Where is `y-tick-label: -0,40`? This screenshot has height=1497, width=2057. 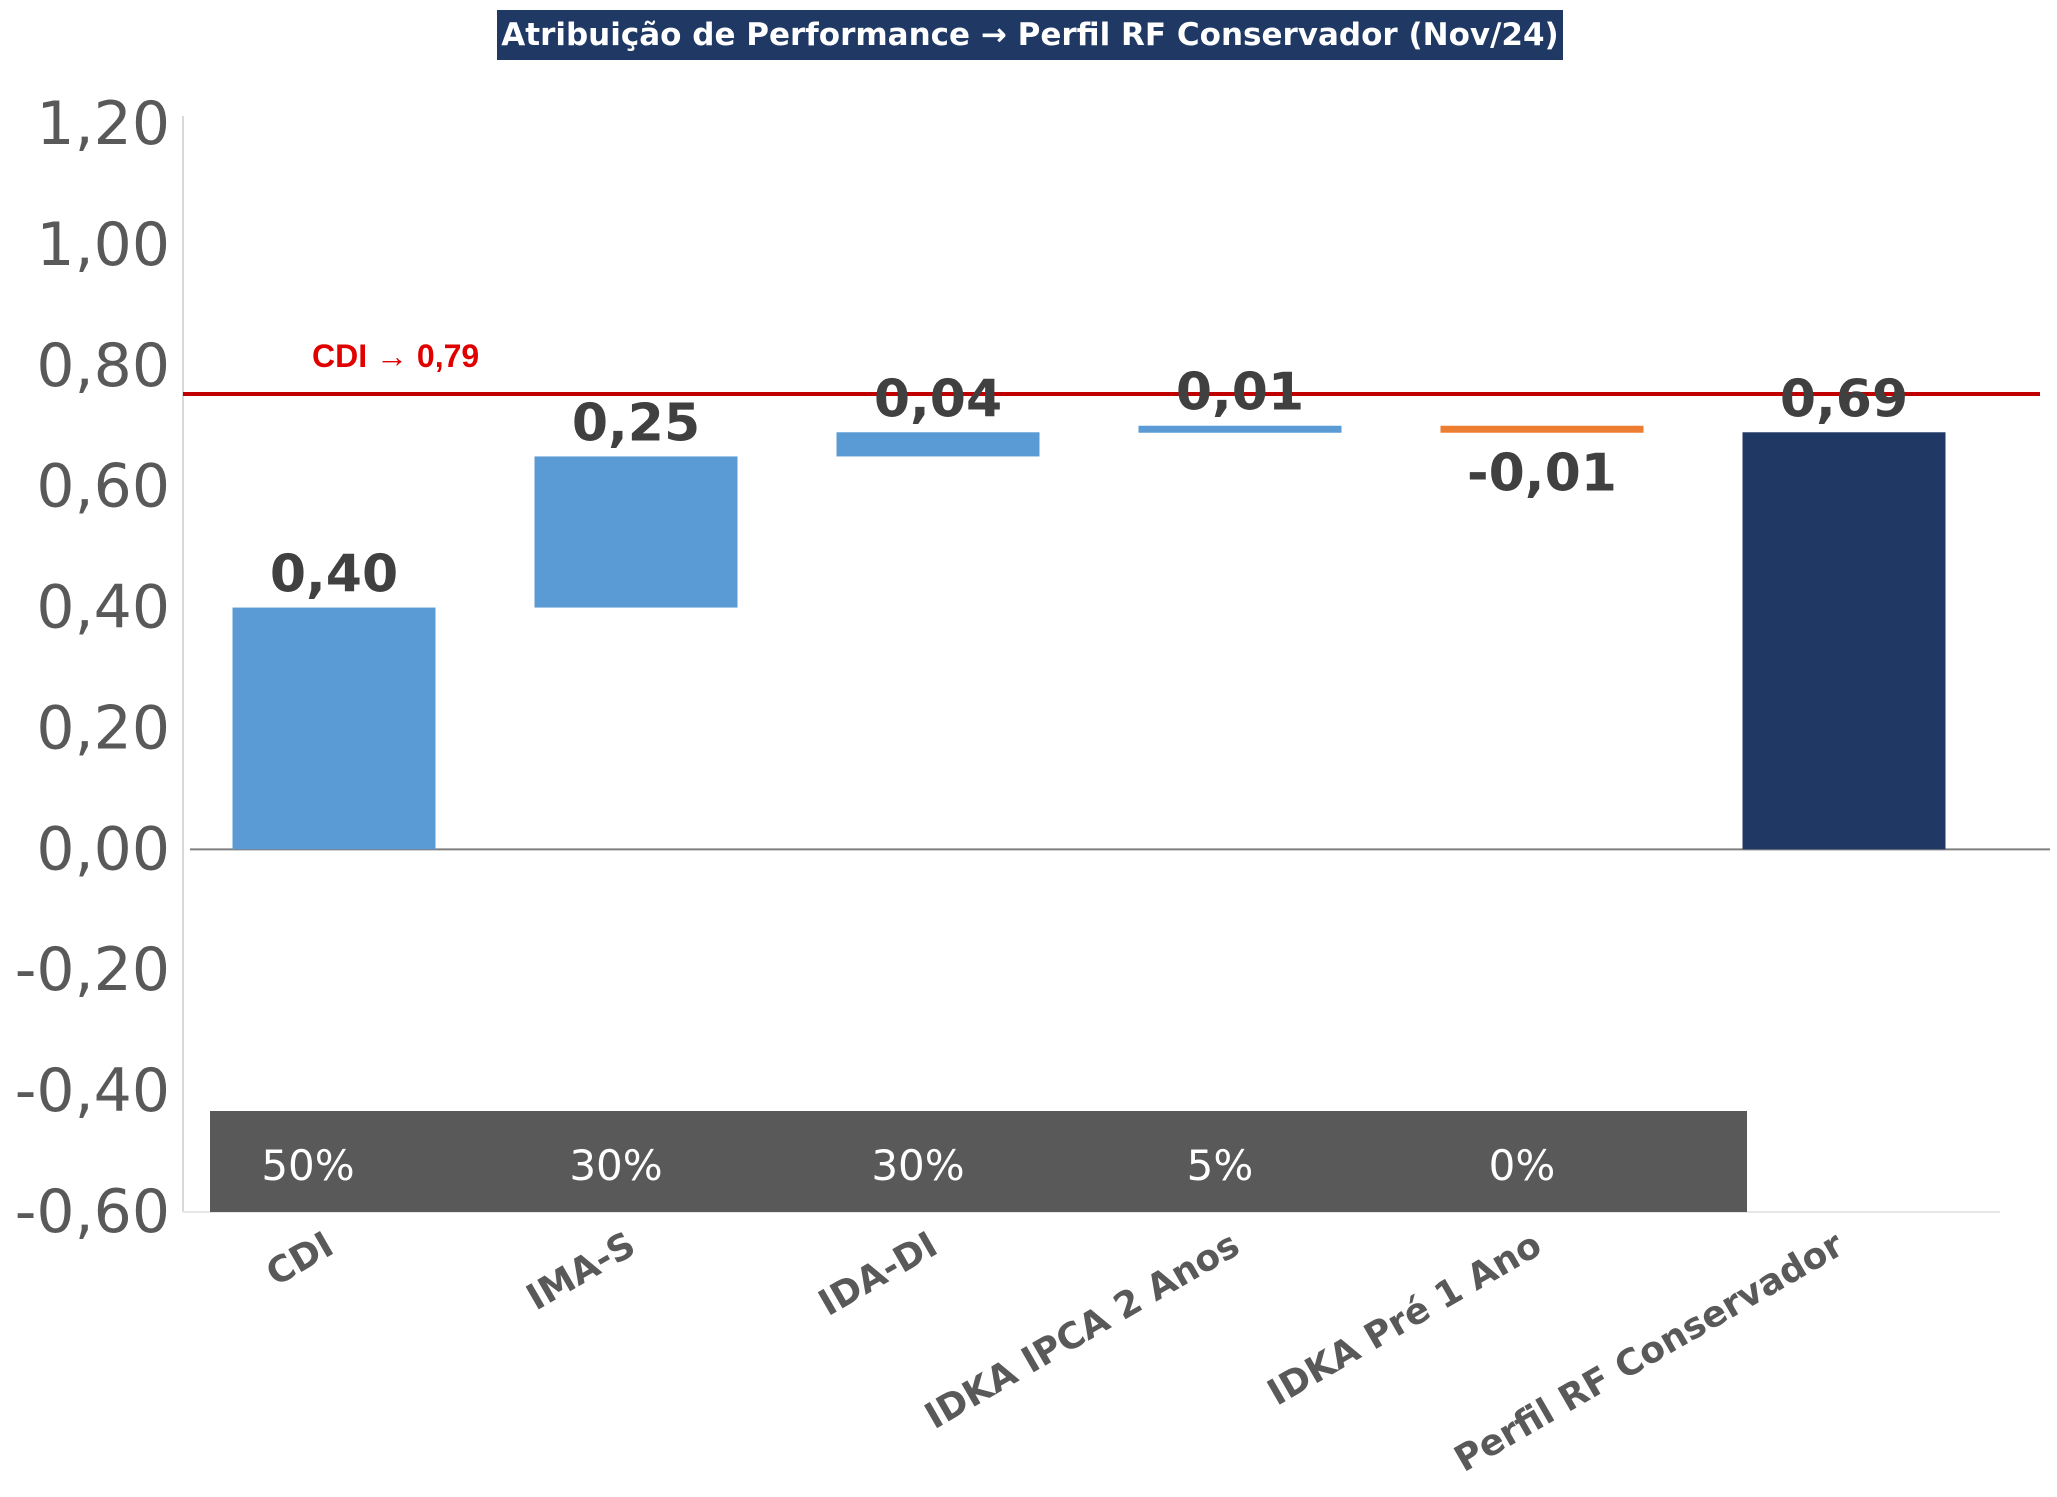
y-tick-label: -0,40 is located at coordinates (92, 1091).